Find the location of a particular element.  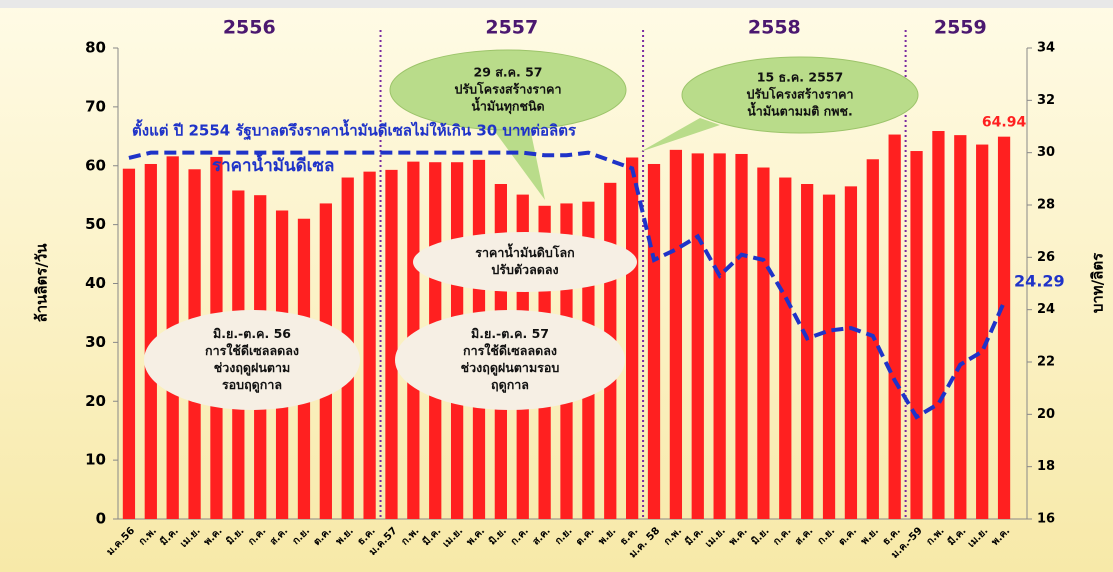

y2-tick-label: 34 is located at coordinates (1046, 48).